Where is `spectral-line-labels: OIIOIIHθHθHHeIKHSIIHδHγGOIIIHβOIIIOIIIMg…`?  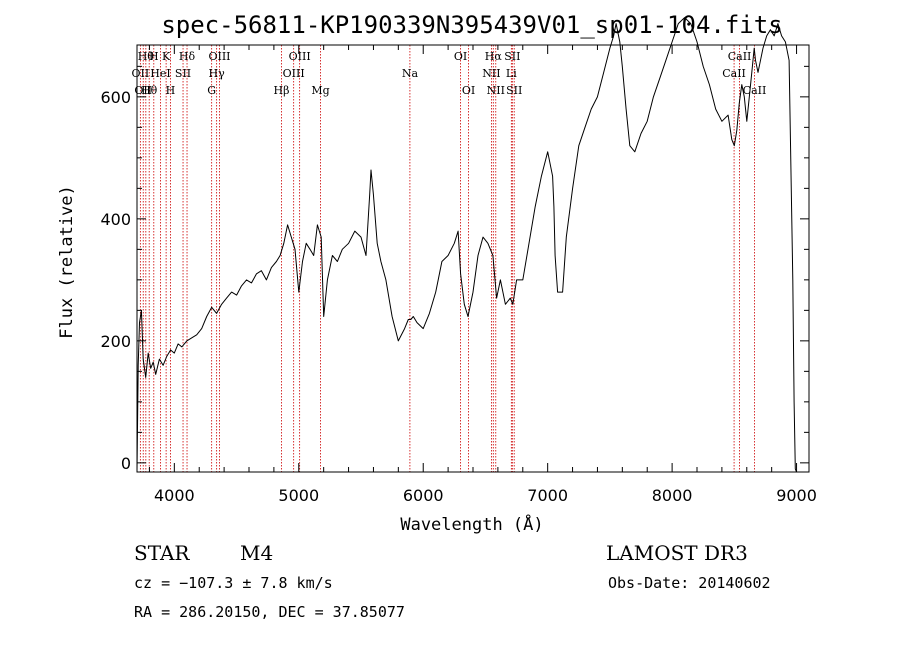
spectral-line-labels: OIIOIIHθHθHHeIKHSIIHδHγGOIIIHβOIIIOIIIMg… is located at coordinates (449, 73).